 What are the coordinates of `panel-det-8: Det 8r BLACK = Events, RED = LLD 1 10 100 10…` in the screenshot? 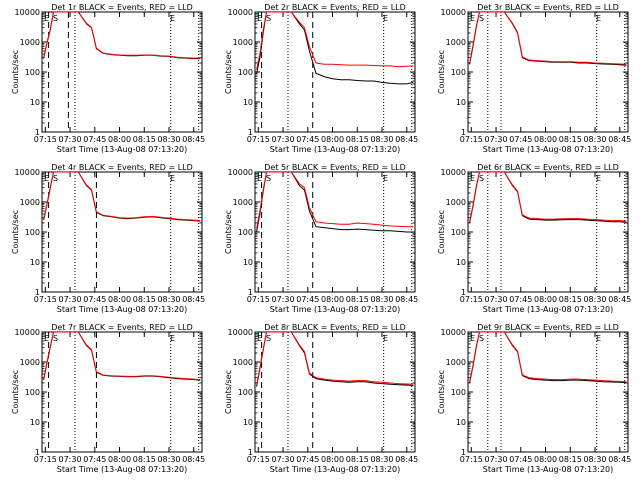 It's located at (321, 398).